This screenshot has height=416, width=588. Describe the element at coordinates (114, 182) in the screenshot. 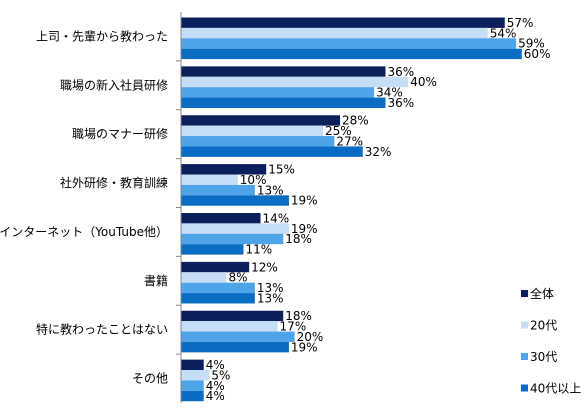

I see `category-label: 社外研修・教育訓練` at that location.